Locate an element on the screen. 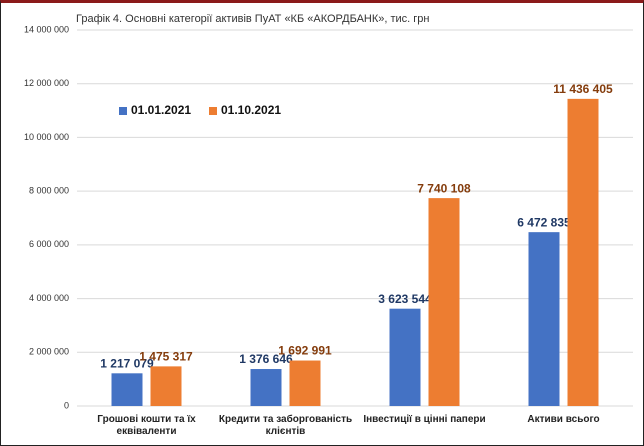 Image resolution: width=644 pixels, height=446 pixels. y-tick-label: 2 000 000 is located at coordinates (49, 352).